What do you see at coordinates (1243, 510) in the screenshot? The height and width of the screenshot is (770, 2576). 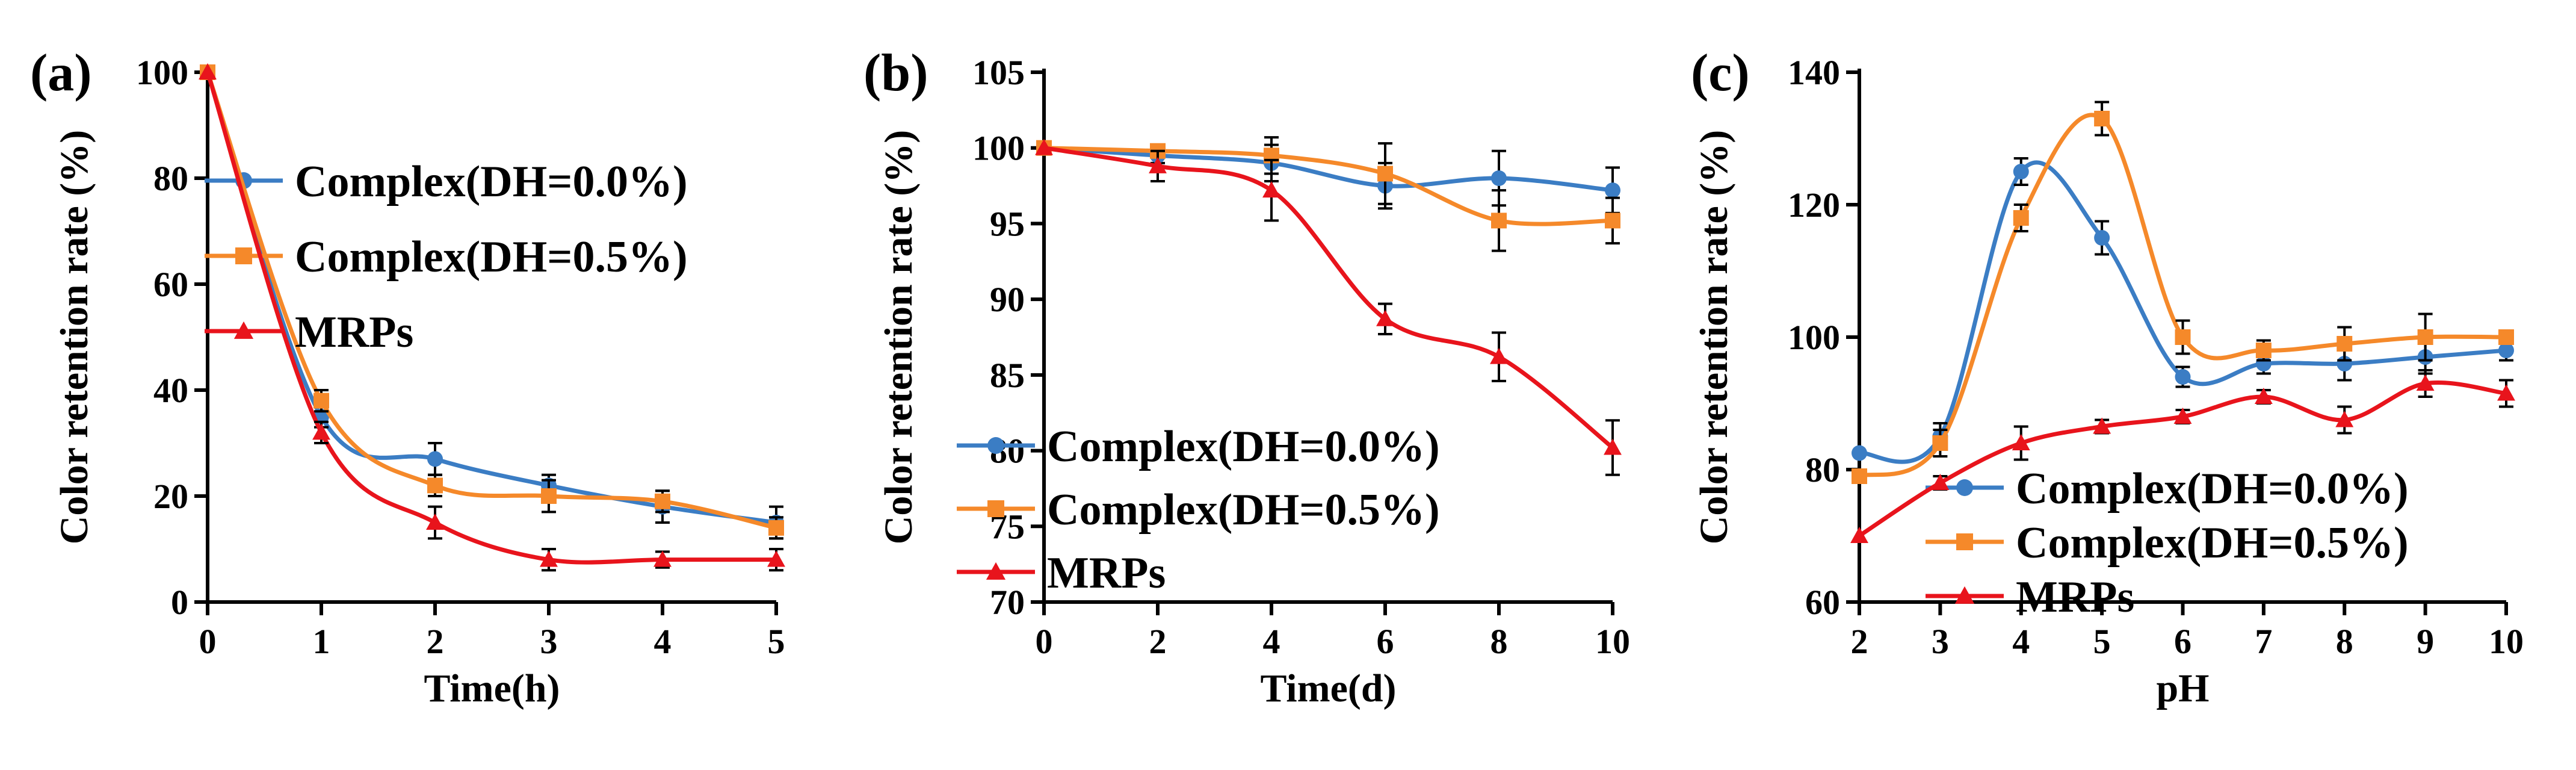 I see `legend-label: Complex(DH=0.5%)` at bounding box center [1243, 510].